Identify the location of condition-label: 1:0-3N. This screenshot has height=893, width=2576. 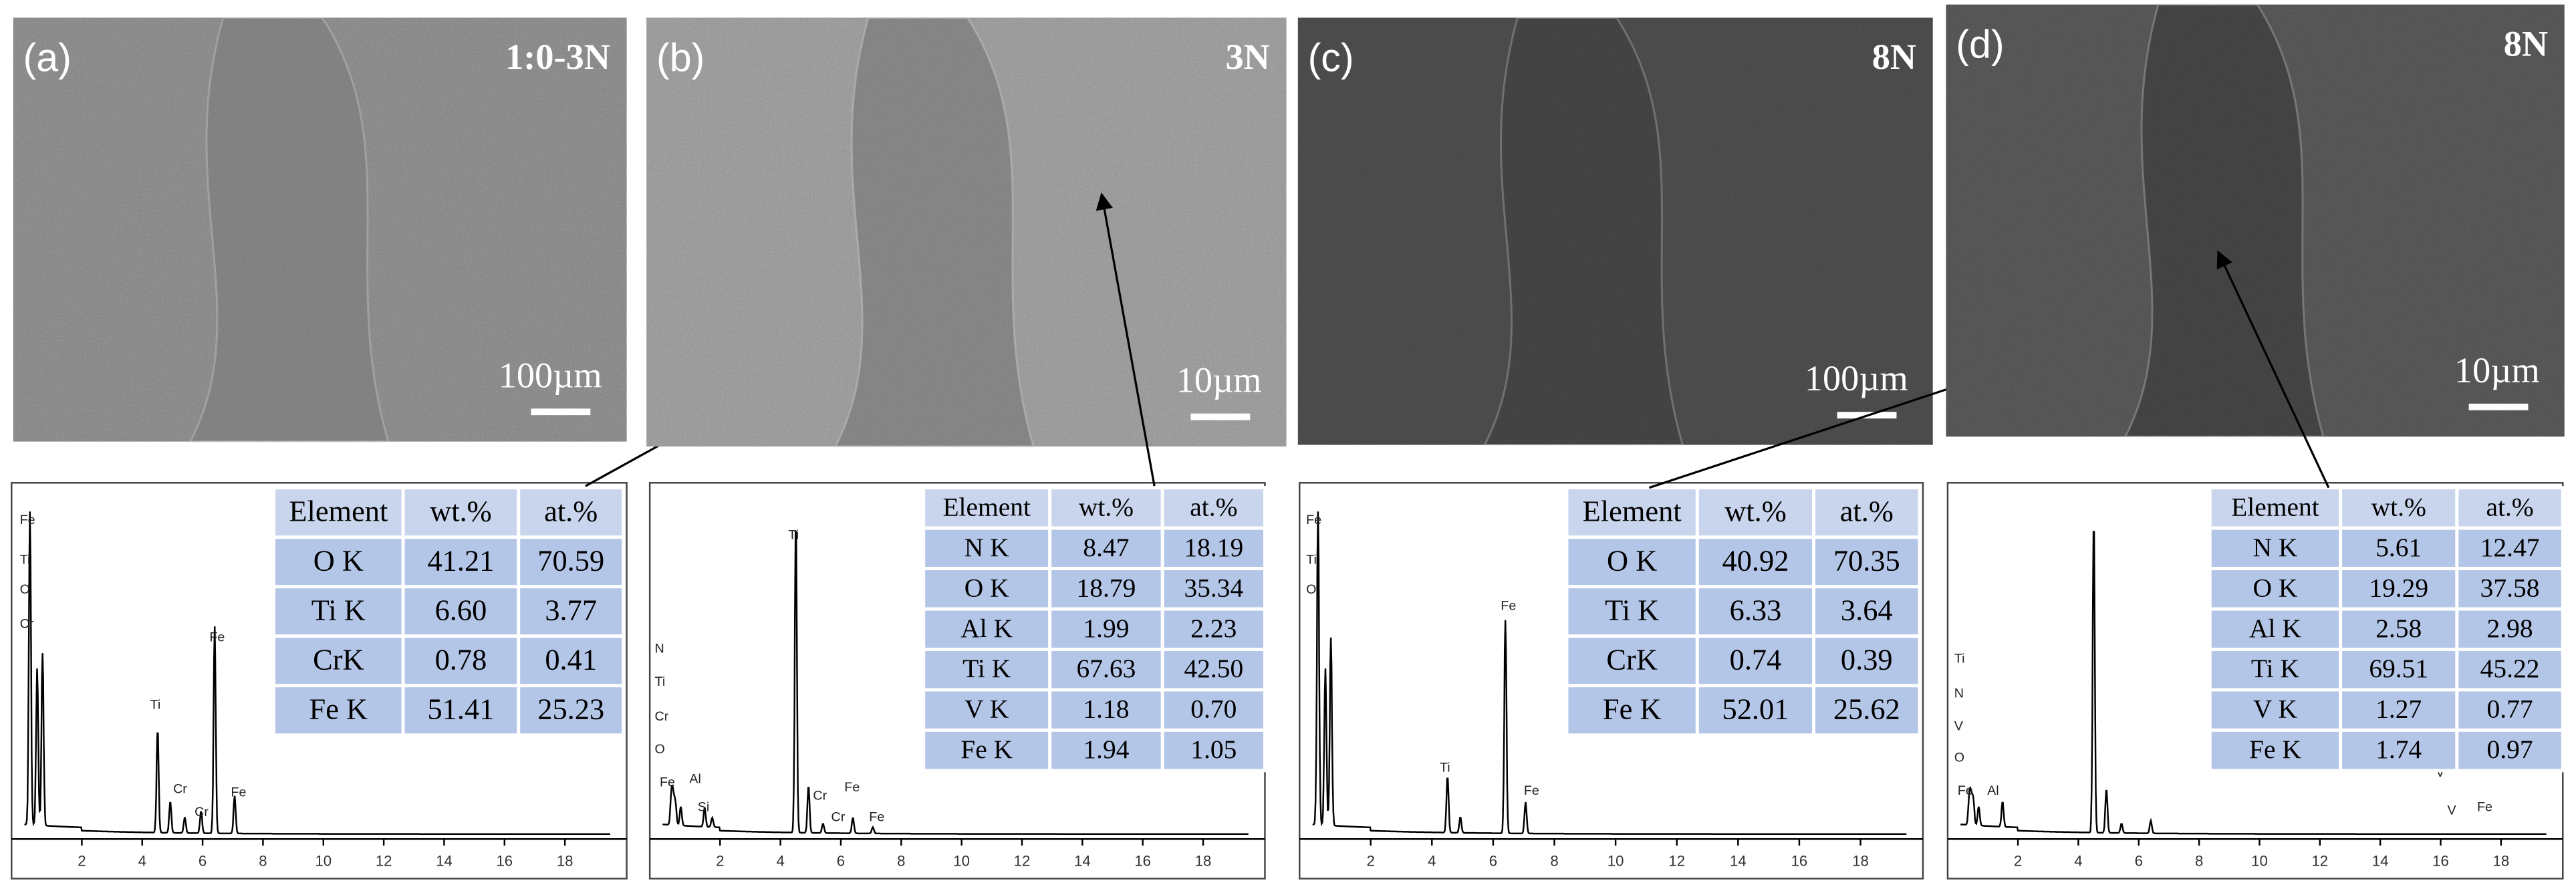
(557, 57).